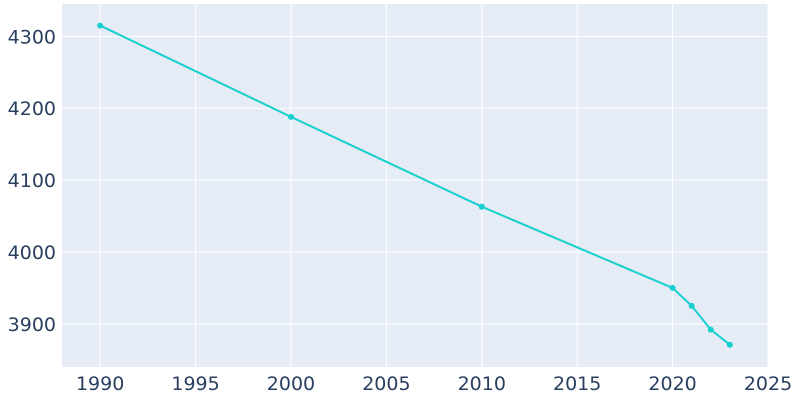 Image resolution: width=800 pixels, height=400 pixels. I want to click on x-tick-label: 1990, so click(100, 384).